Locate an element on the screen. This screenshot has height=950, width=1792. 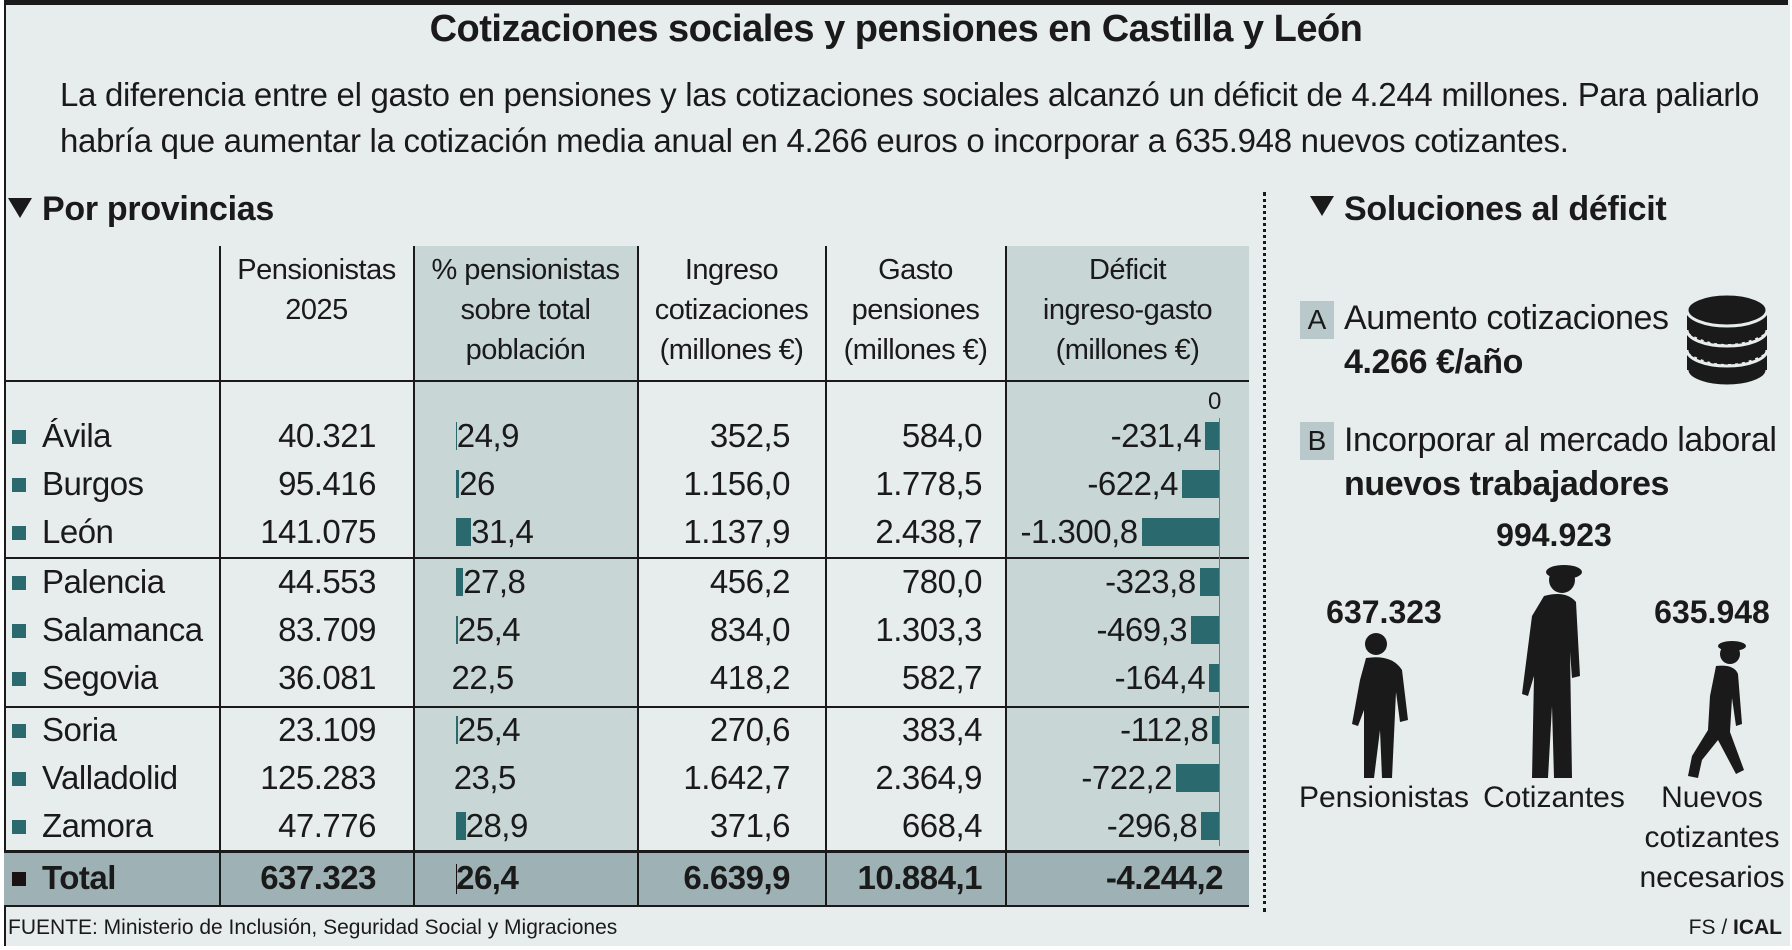
pct-value: 24,9 is located at coordinates (488, 435).